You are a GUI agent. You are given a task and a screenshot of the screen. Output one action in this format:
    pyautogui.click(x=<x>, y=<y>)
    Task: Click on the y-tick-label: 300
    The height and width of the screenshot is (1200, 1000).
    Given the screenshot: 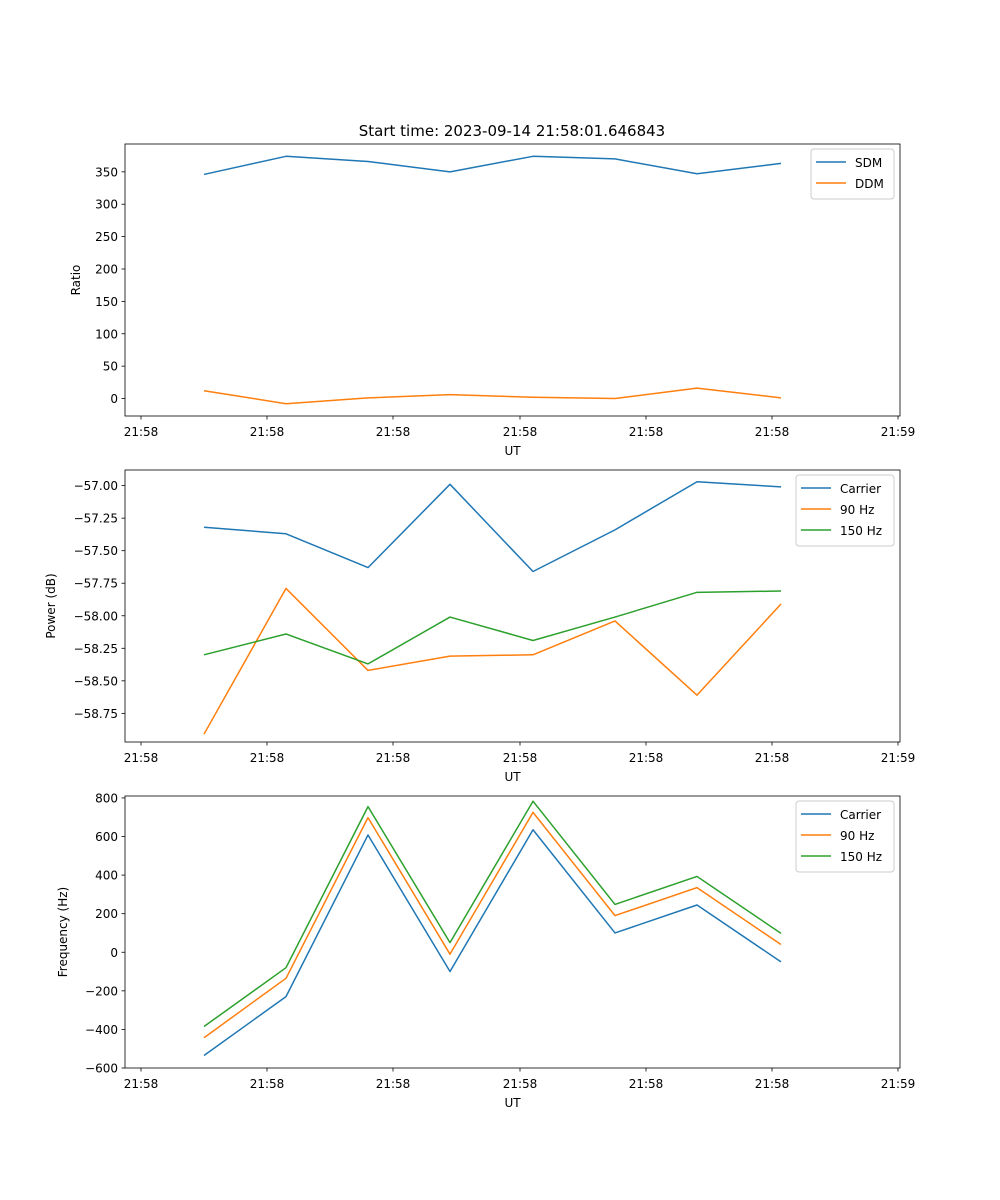 What is the action you would take?
    pyautogui.click(x=106, y=205)
    